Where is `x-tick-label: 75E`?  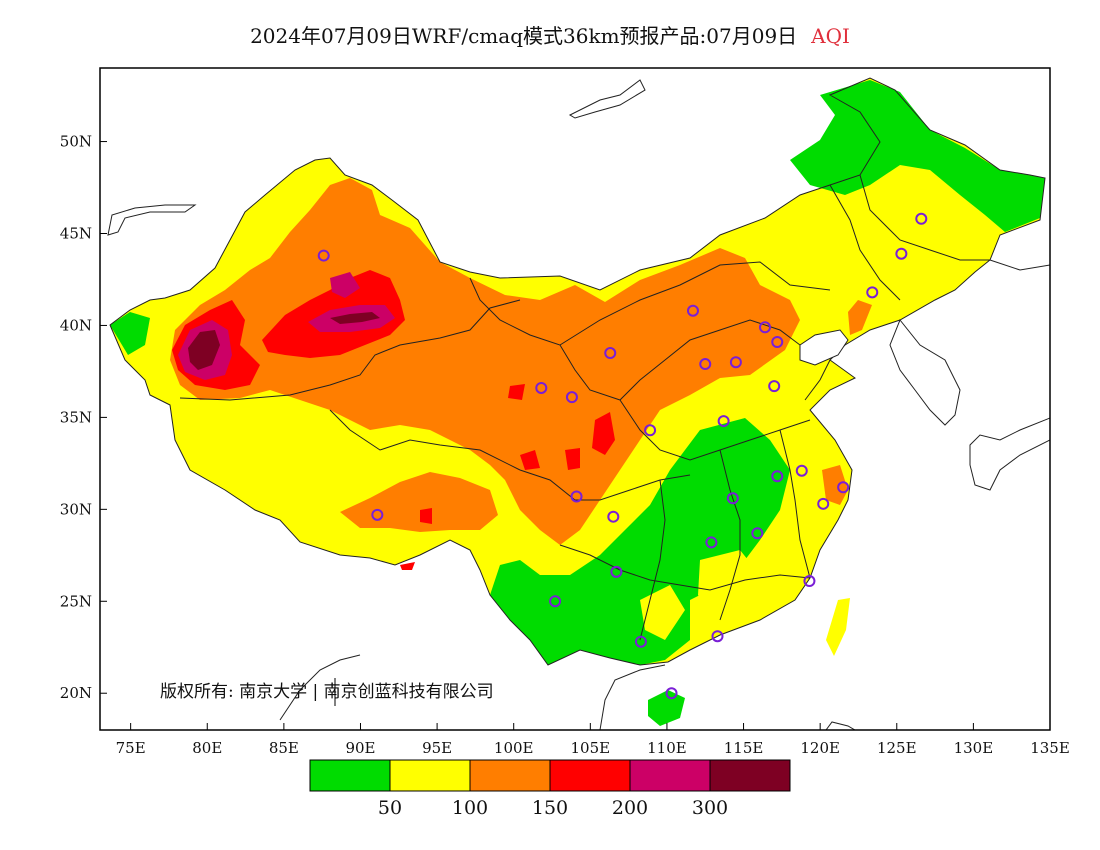 x-tick-label: 75E is located at coordinates (131, 748).